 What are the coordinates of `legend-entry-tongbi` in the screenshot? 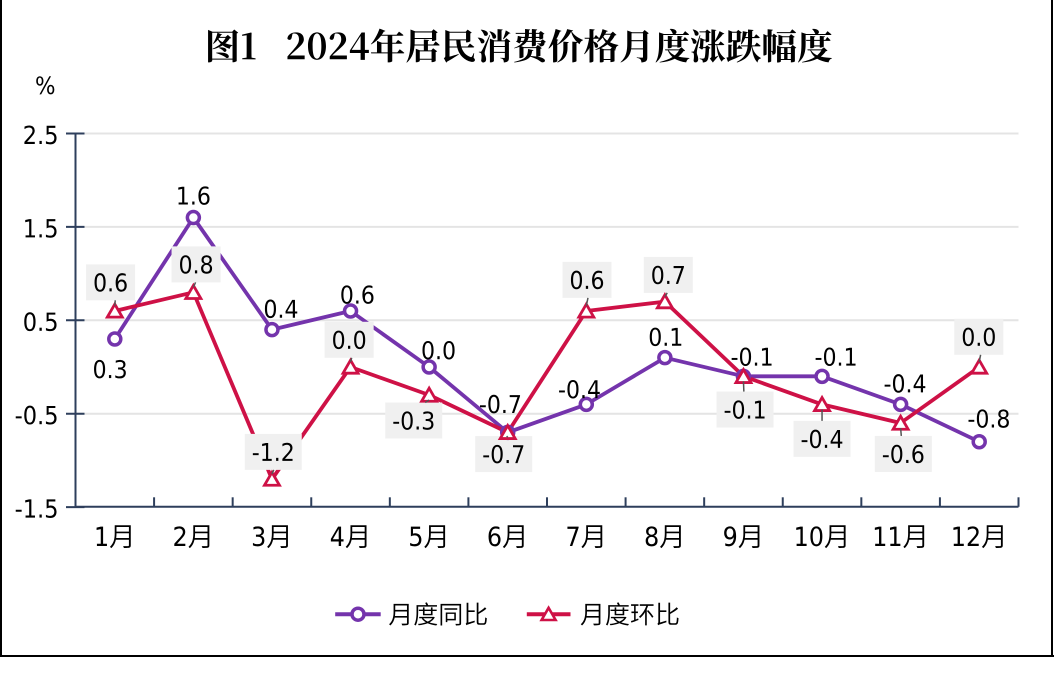 It's located at (411, 614).